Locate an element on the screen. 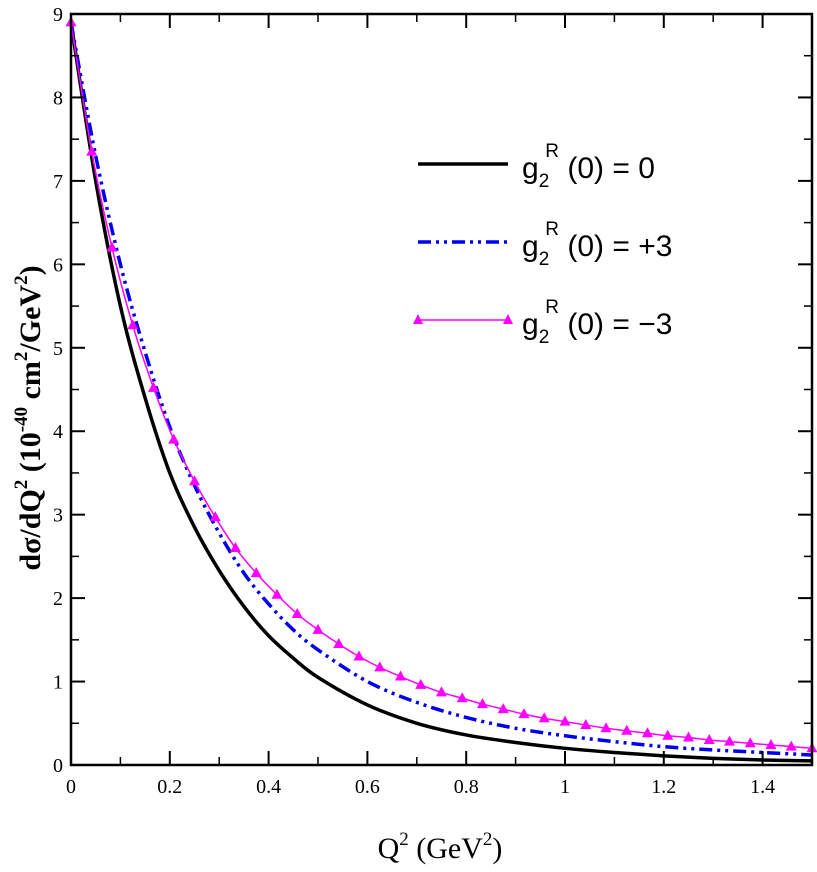  legend-marker-2b is located at coordinates (508, 319).